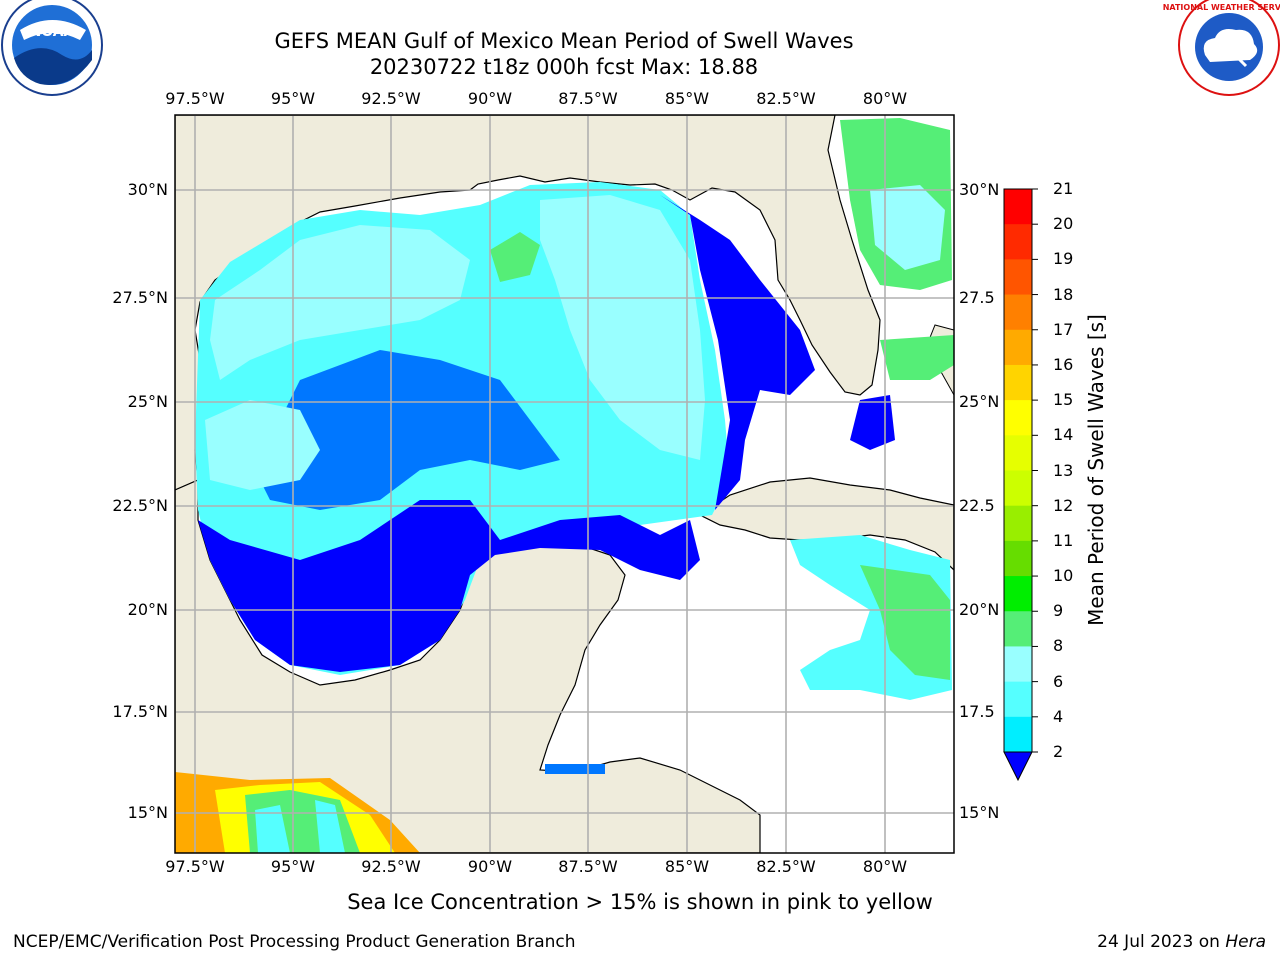 The image size is (1280, 960). What do you see at coordinates (979, 609) in the screenshot?
I see `lat-label-right: 20°N` at bounding box center [979, 609].